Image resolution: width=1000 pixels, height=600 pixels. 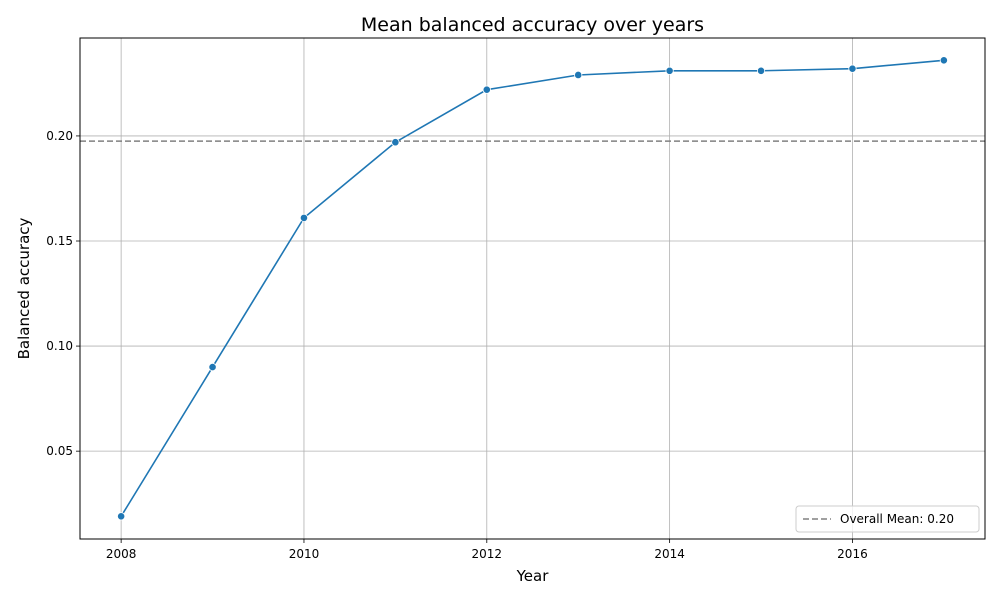 I want to click on y-tick-label: 0.15, so click(x=59, y=241).